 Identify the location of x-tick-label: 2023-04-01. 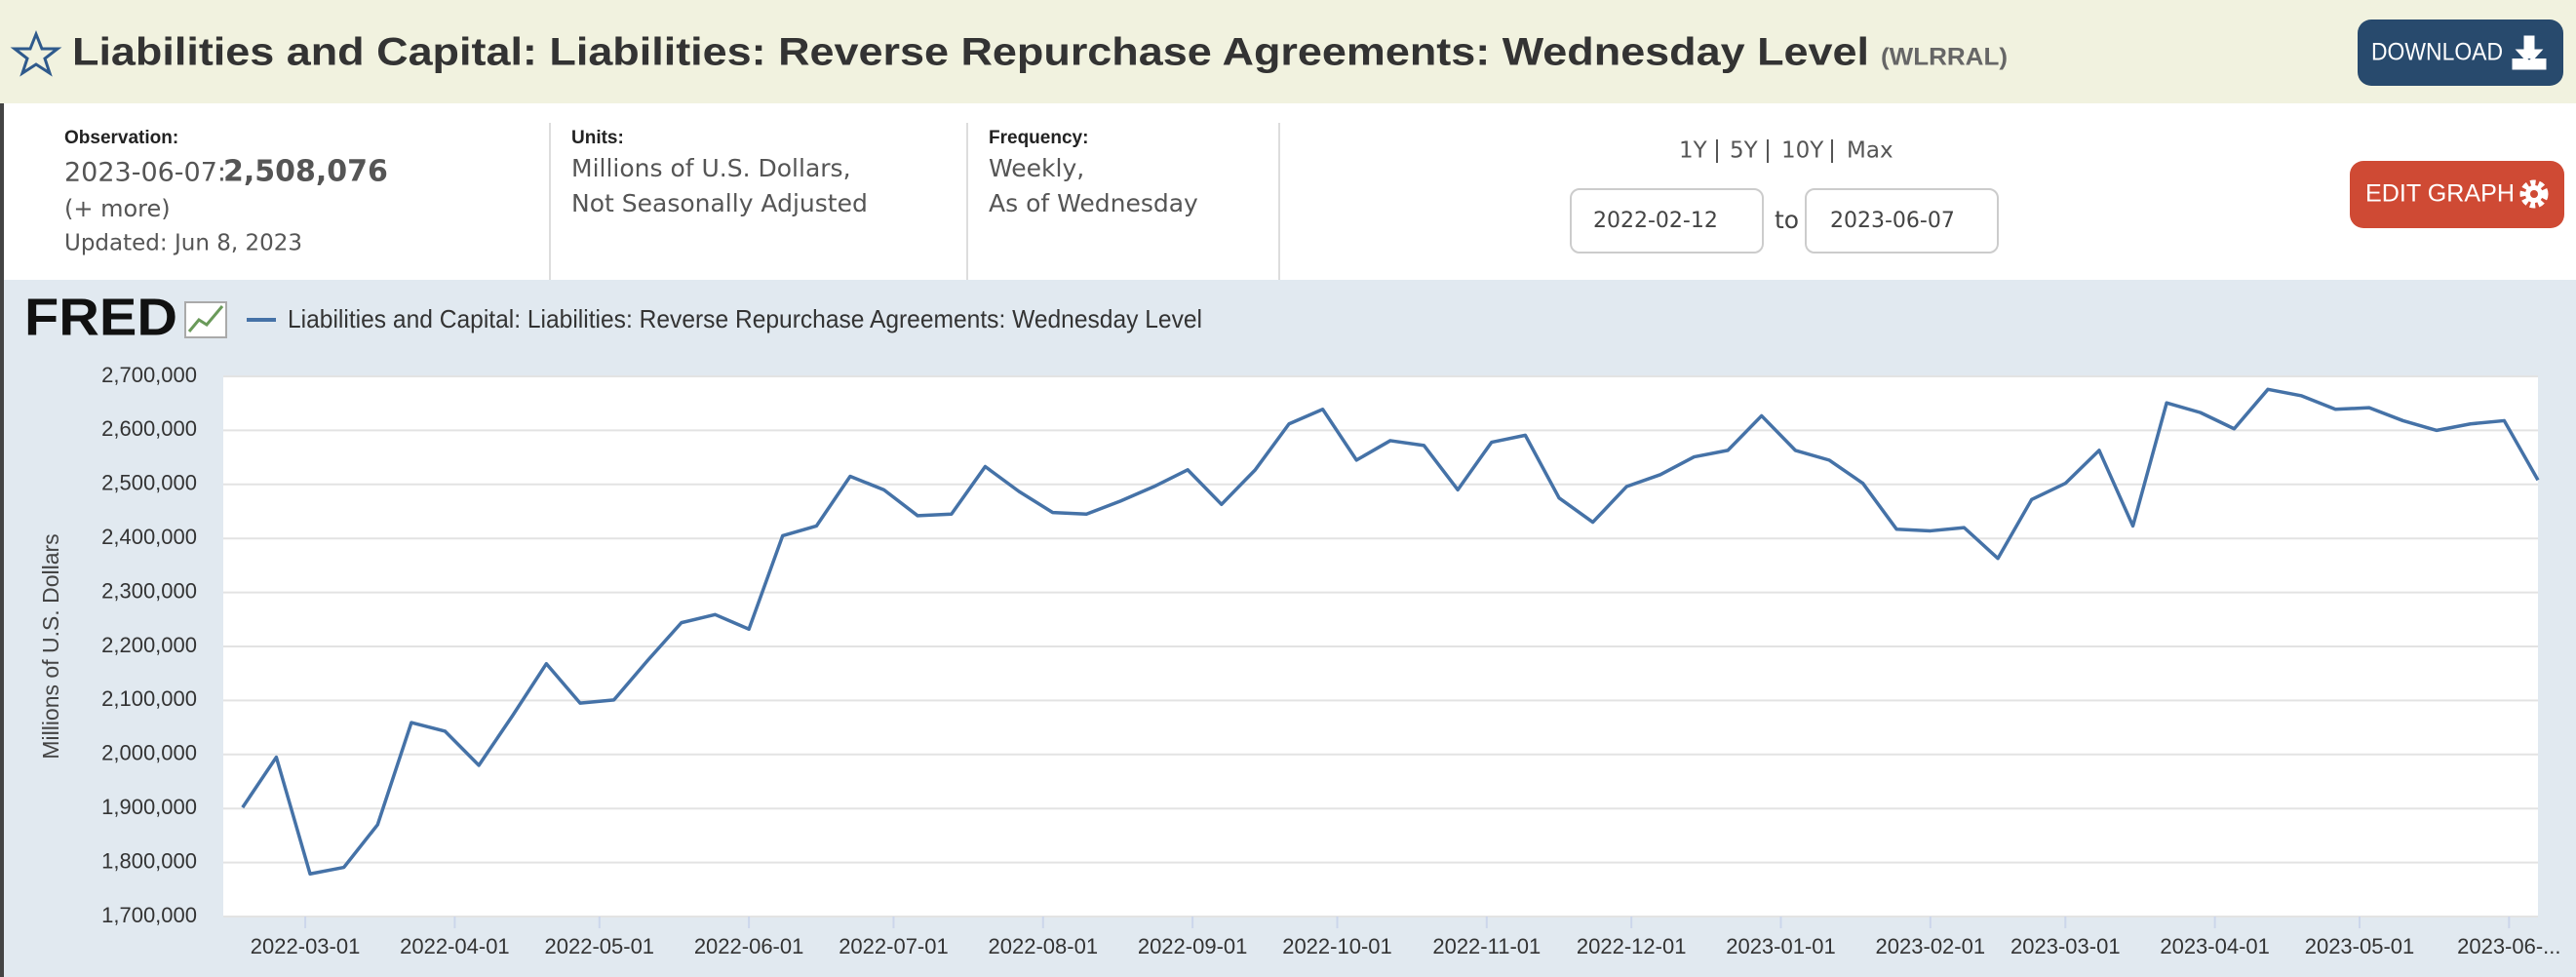
(2215, 946).